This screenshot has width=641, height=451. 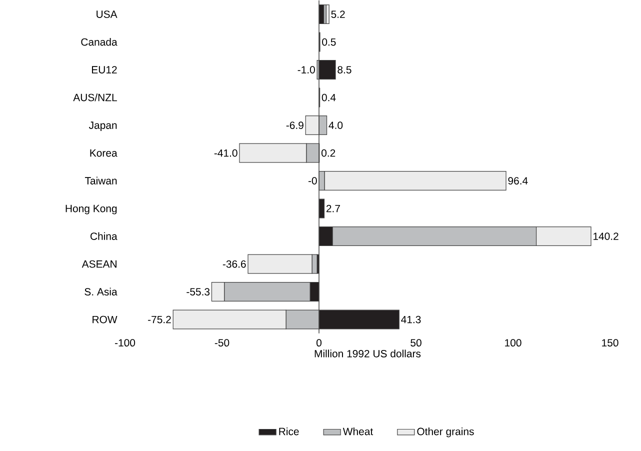 What do you see at coordinates (345, 70) in the screenshot?
I see `text: 8.5` at bounding box center [345, 70].